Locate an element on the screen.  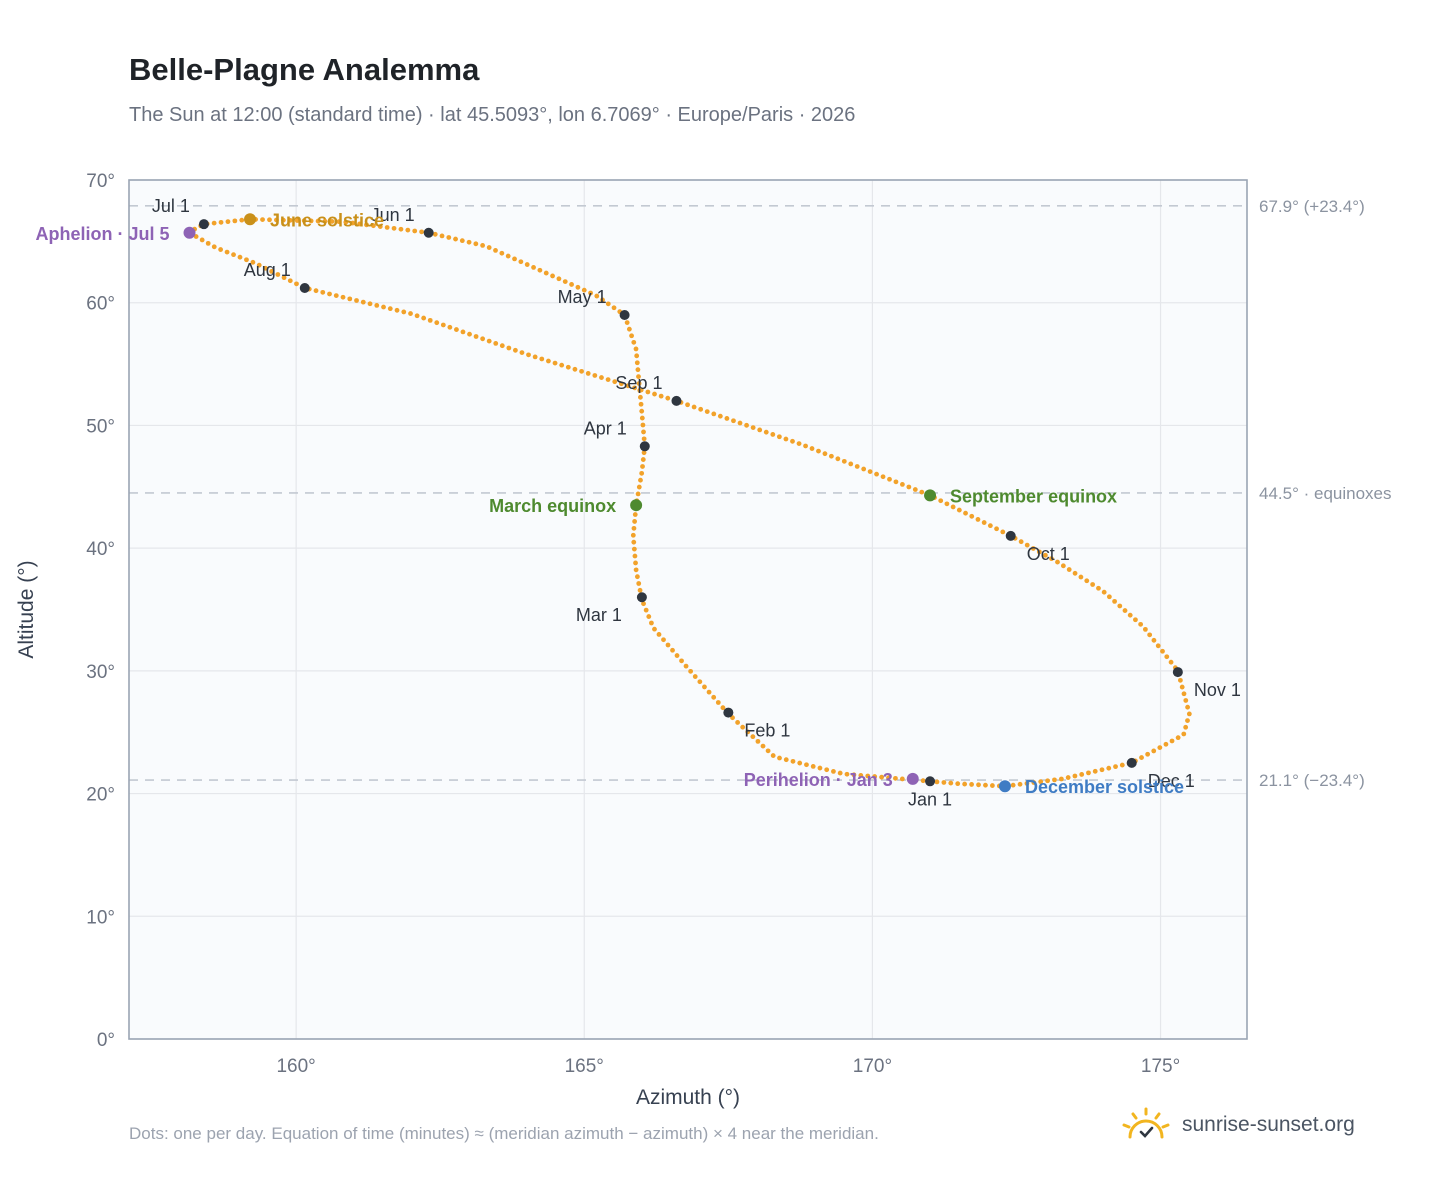
event-label: December solstice is located at coordinates (1104, 787).